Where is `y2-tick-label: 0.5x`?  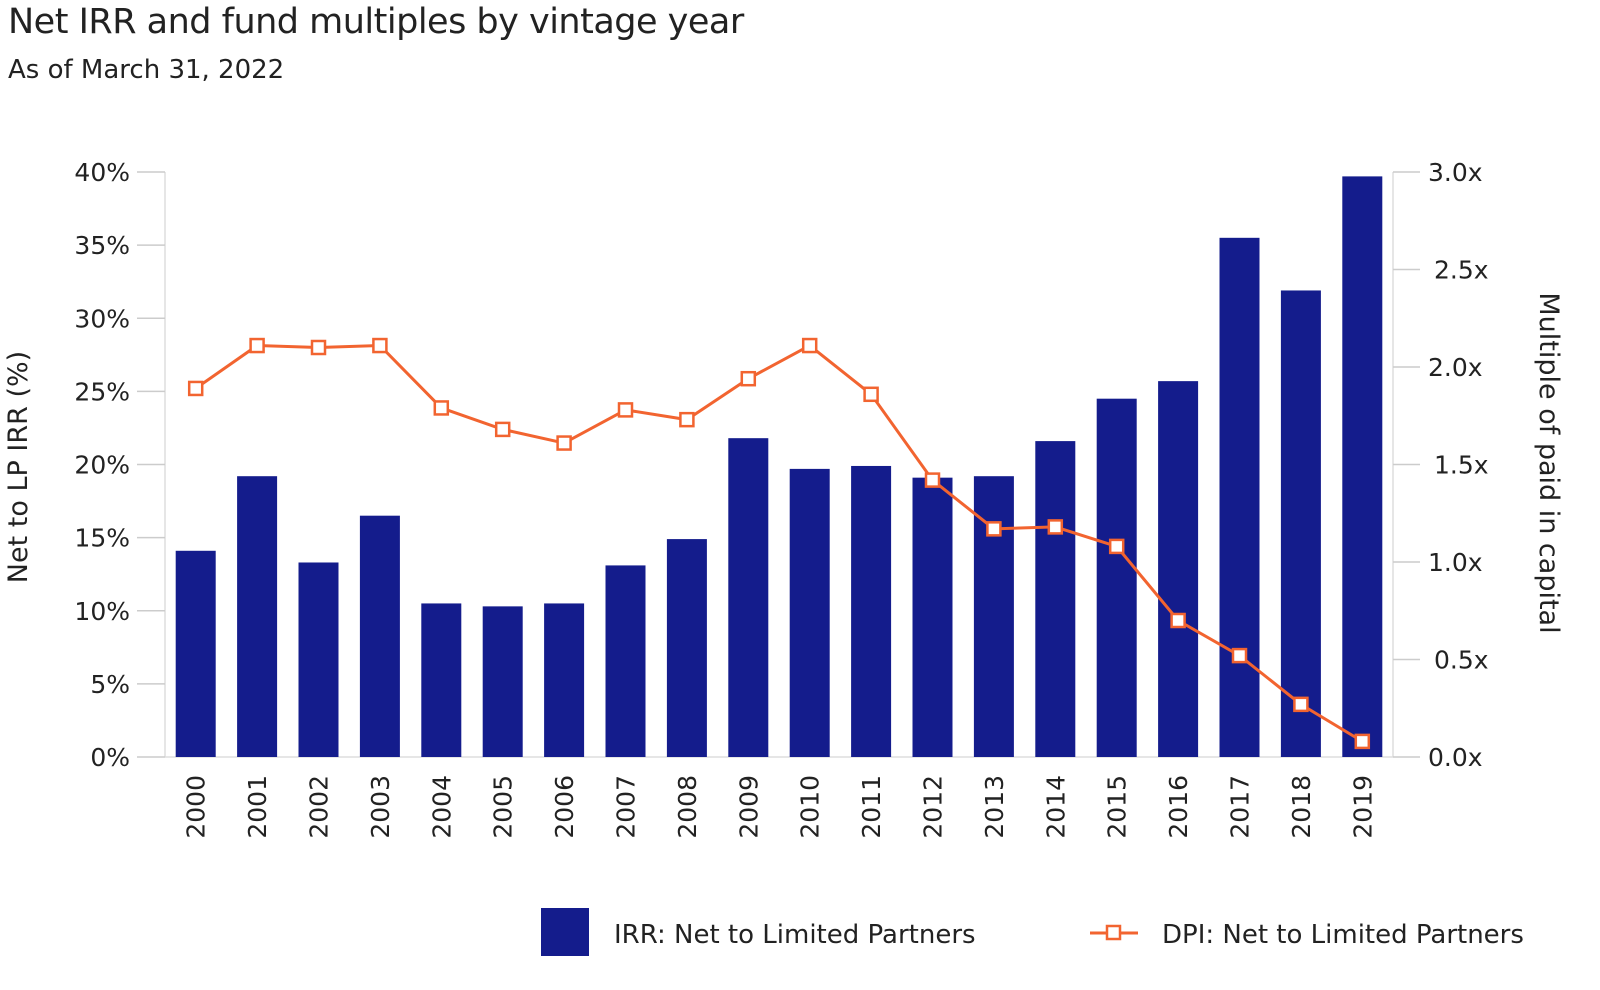
y2-tick-label: 0.5x is located at coordinates (1461, 660).